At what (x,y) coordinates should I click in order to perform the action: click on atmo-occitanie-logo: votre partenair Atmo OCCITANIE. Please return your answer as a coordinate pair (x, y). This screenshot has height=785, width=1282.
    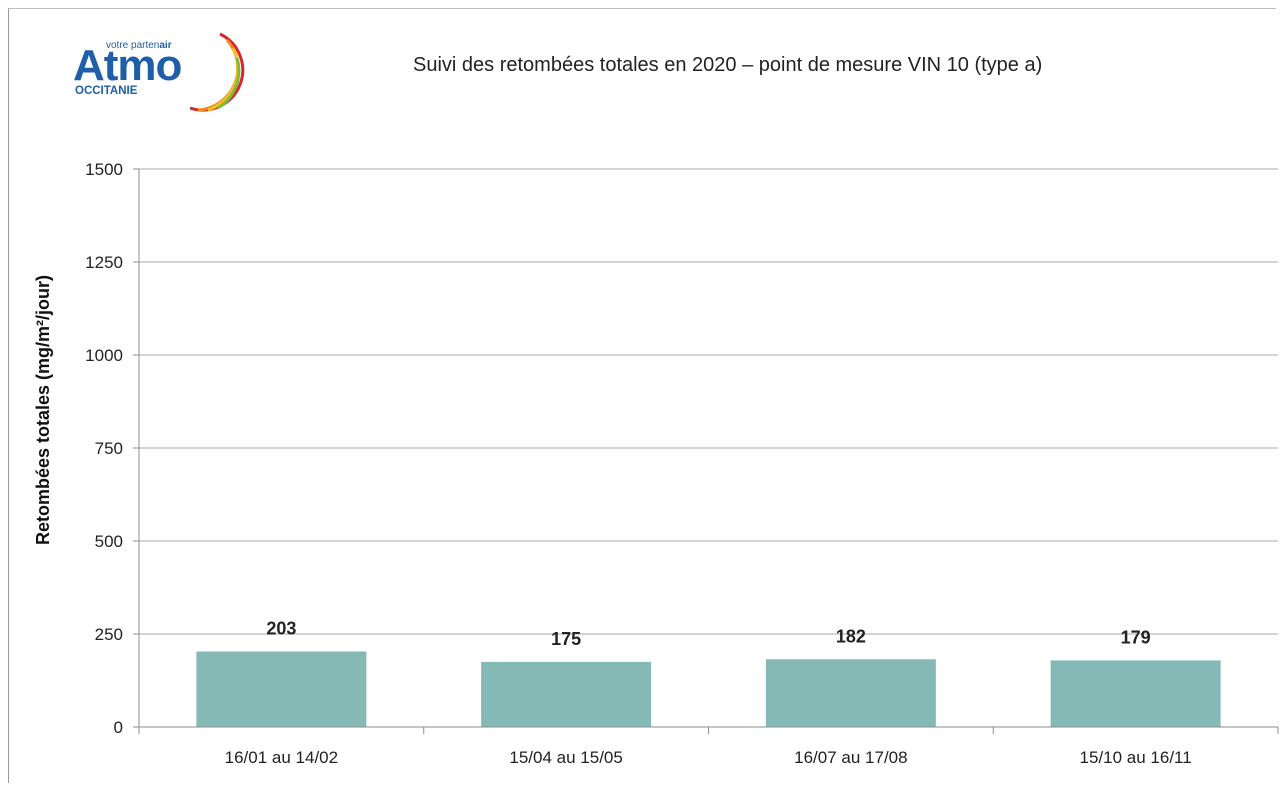
    Looking at the image, I should click on (165, 68).